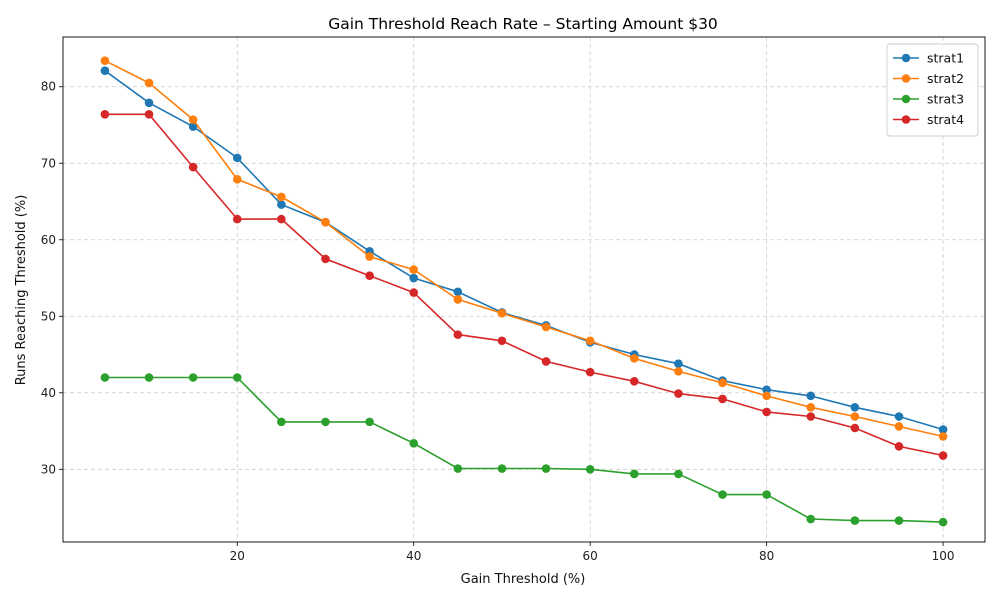  I want to click on legend-label: strat4, so click(945, 119).